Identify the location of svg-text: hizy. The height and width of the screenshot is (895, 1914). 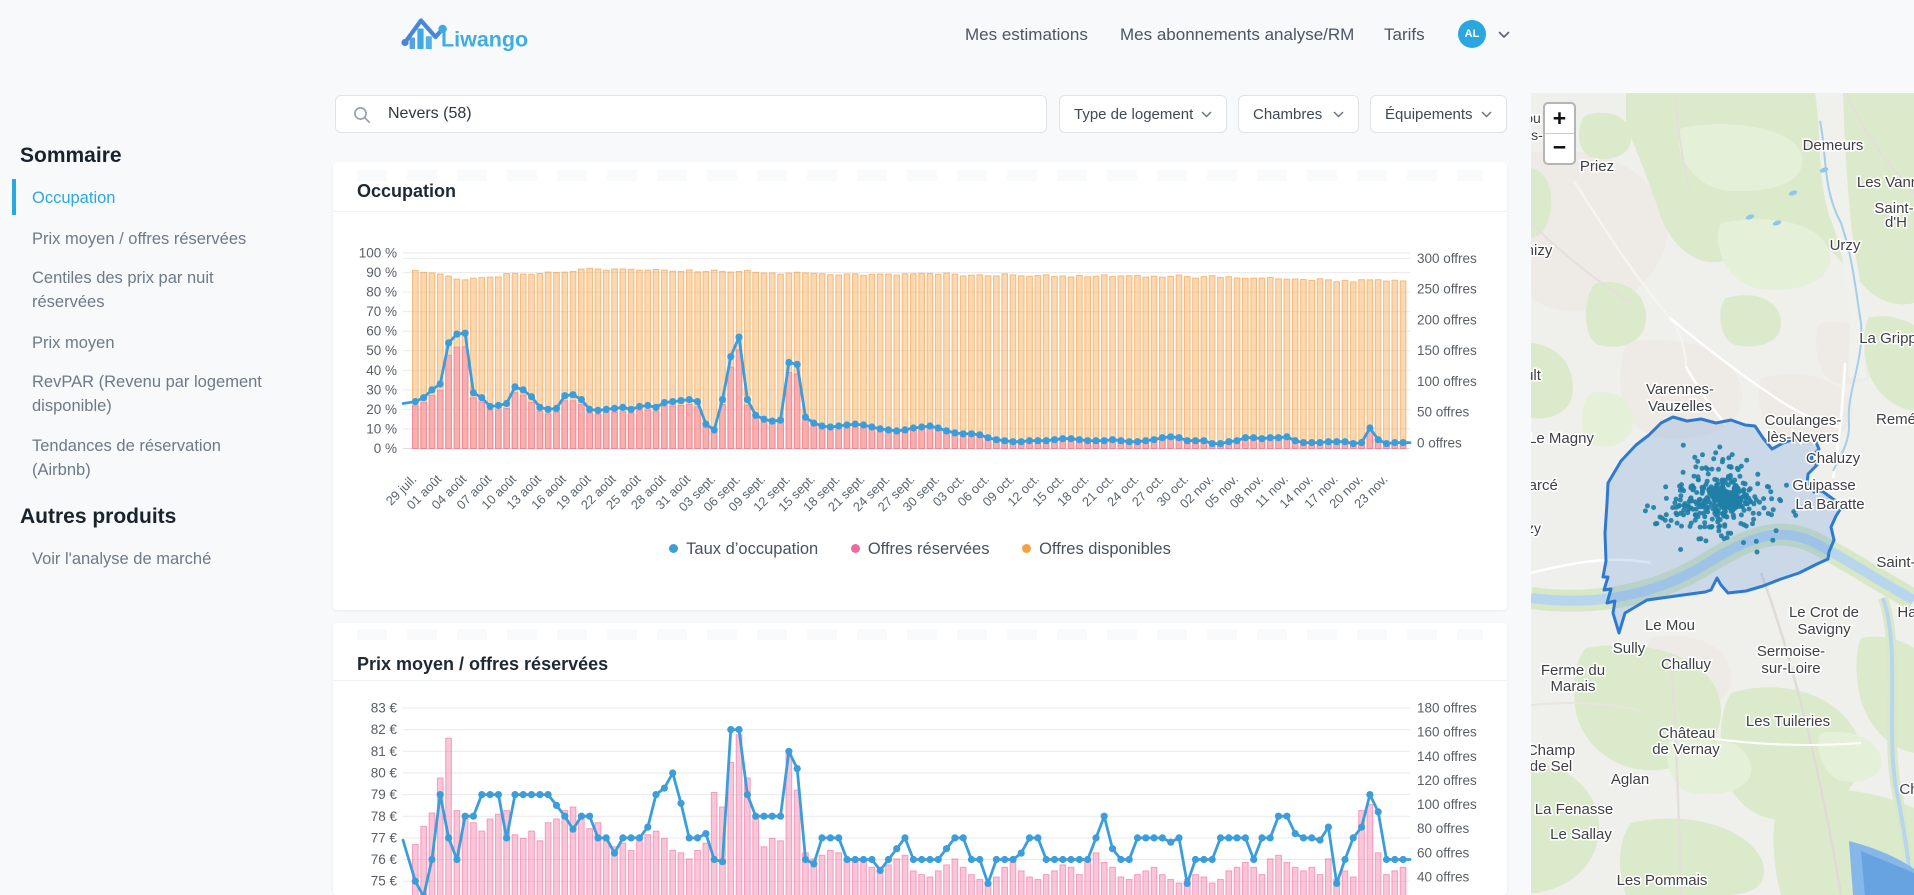
(1542, 250).